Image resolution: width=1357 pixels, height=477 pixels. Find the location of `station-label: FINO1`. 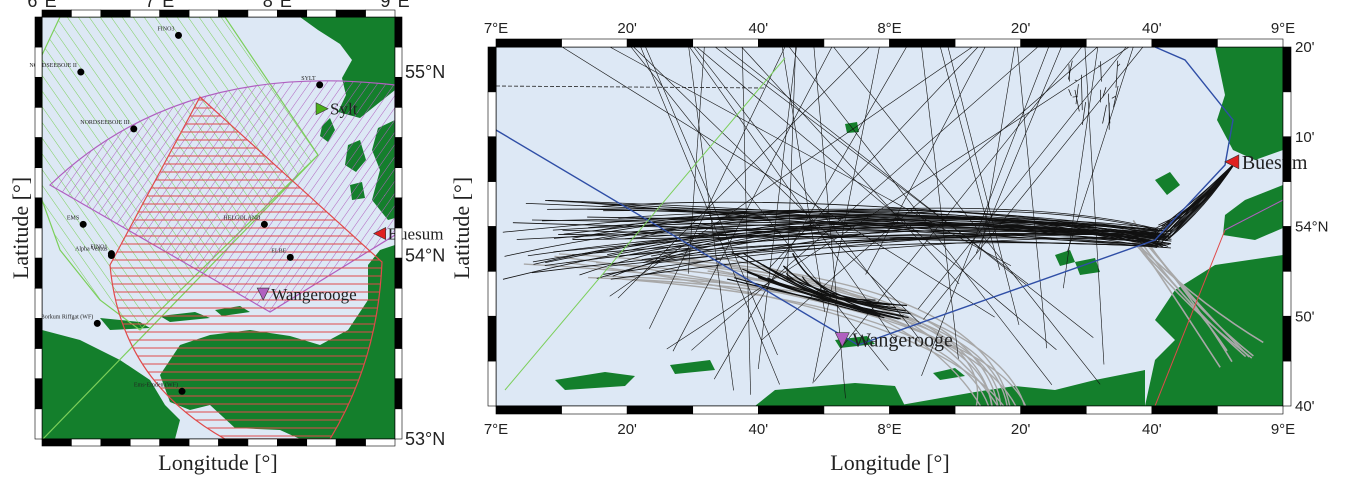

station-label: FINO1 is located at coordinates (98, 248).